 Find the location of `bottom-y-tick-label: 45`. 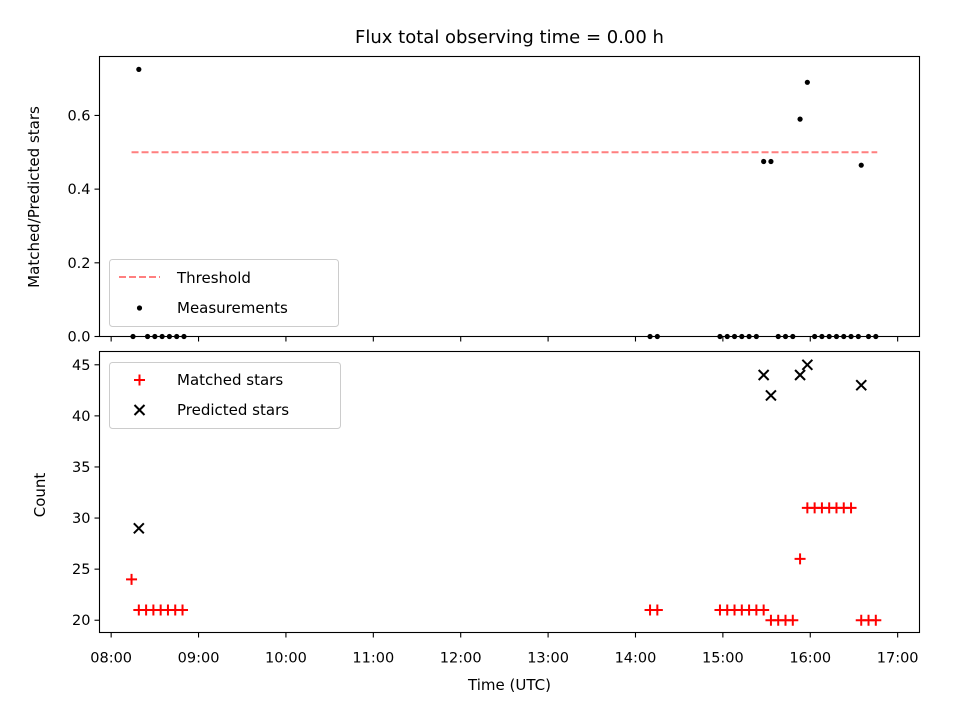

bottom-y-tick-label: 45 is located at coordinates (81, 366).